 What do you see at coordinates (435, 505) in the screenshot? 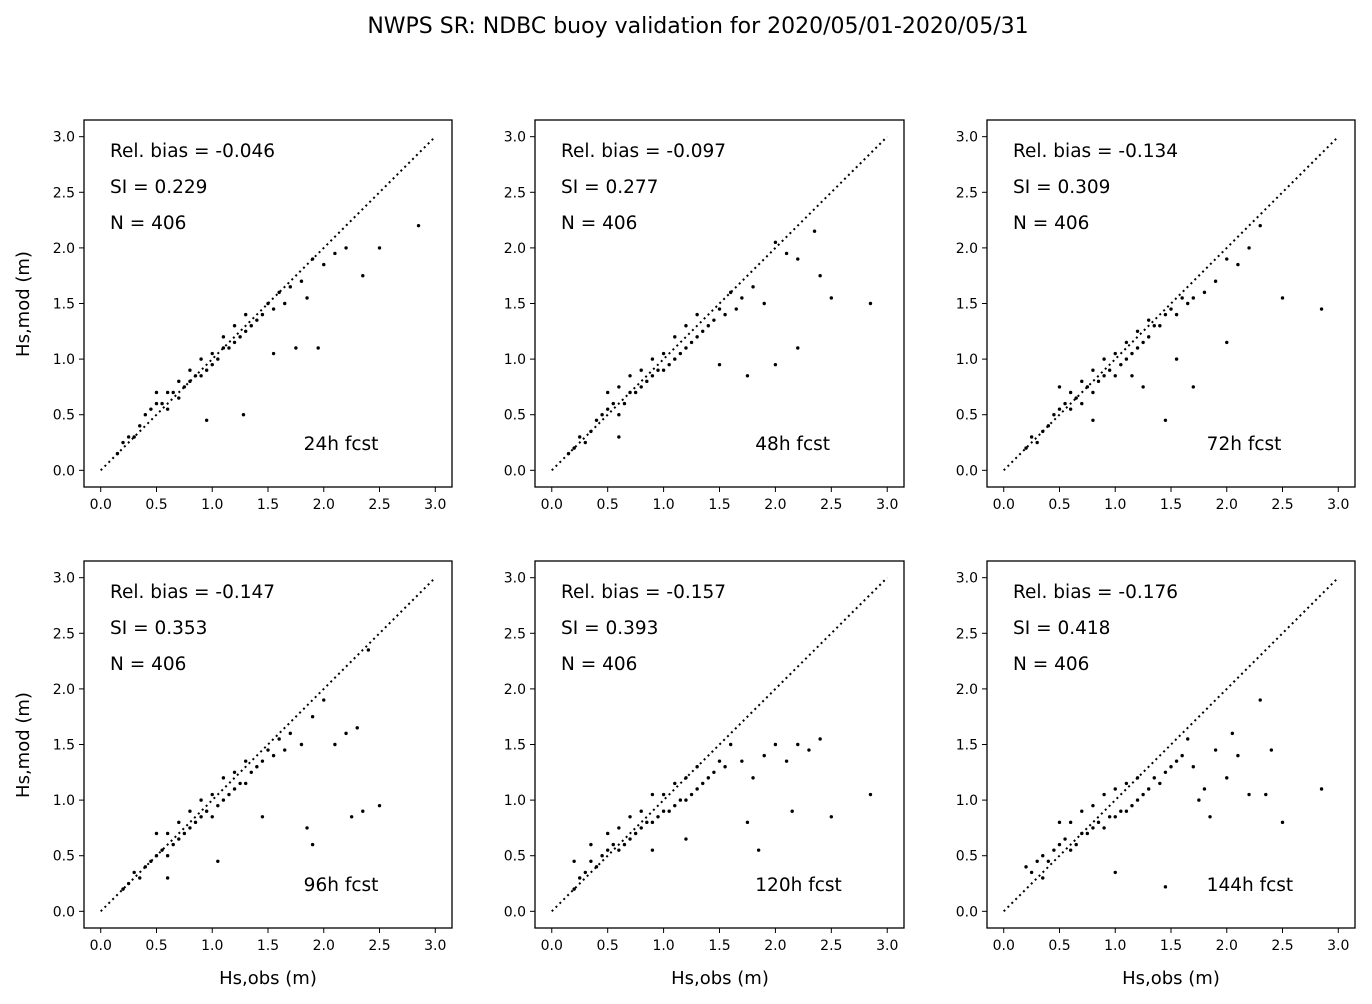
I see `x-tick-label: 3.0` at bounding box center [435, 505].